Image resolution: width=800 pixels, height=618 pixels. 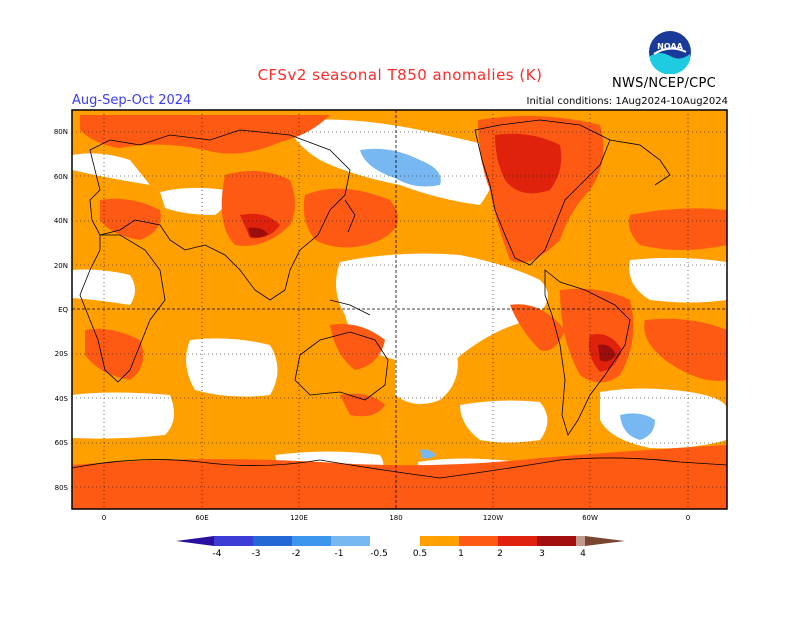 I want to click on lon-label: 120W, so click(x=493, y=518).